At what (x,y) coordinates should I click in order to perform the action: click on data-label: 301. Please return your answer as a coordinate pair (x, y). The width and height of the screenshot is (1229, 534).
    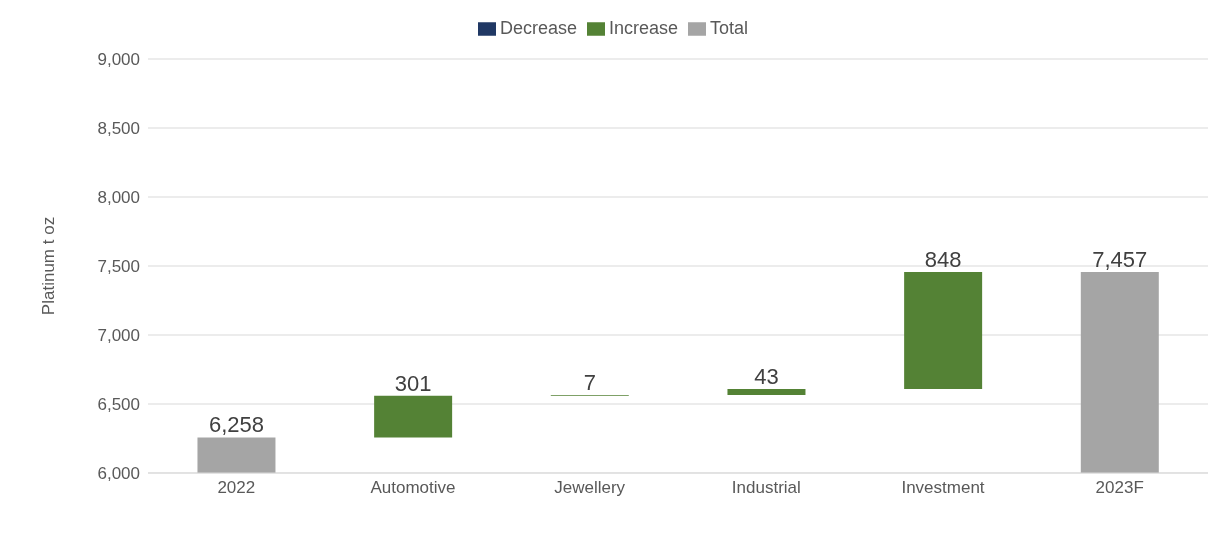
    Looking at the image, I should click on (413, 383).